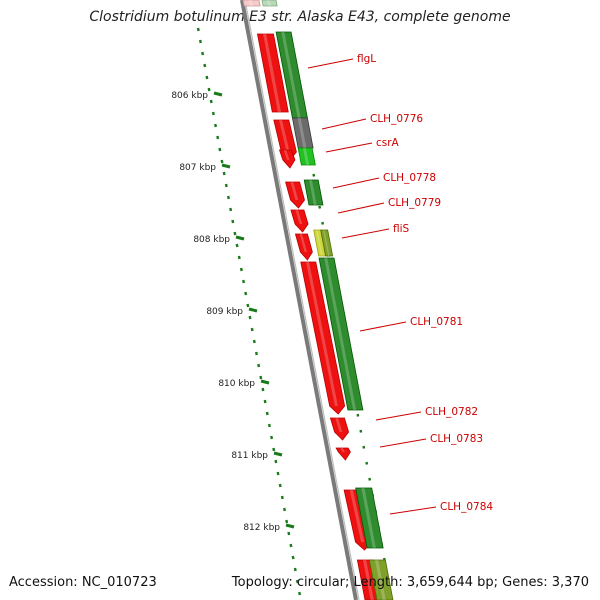  What do you see at coordinates (236, 384) in the screenshot?
I see `tick-label: 810 kbp` at bounding box center [236, 384].